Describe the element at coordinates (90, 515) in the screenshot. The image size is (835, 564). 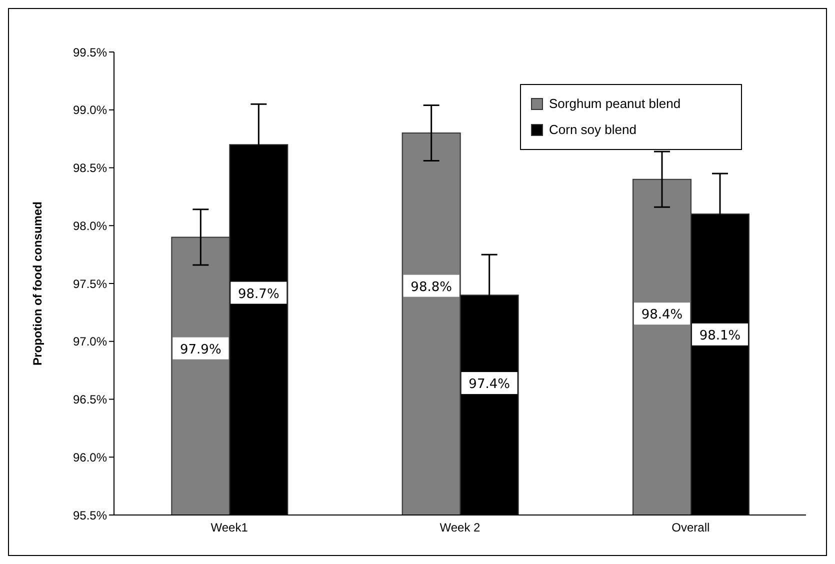
I see `y-tick-label: 95.5%` at that location.